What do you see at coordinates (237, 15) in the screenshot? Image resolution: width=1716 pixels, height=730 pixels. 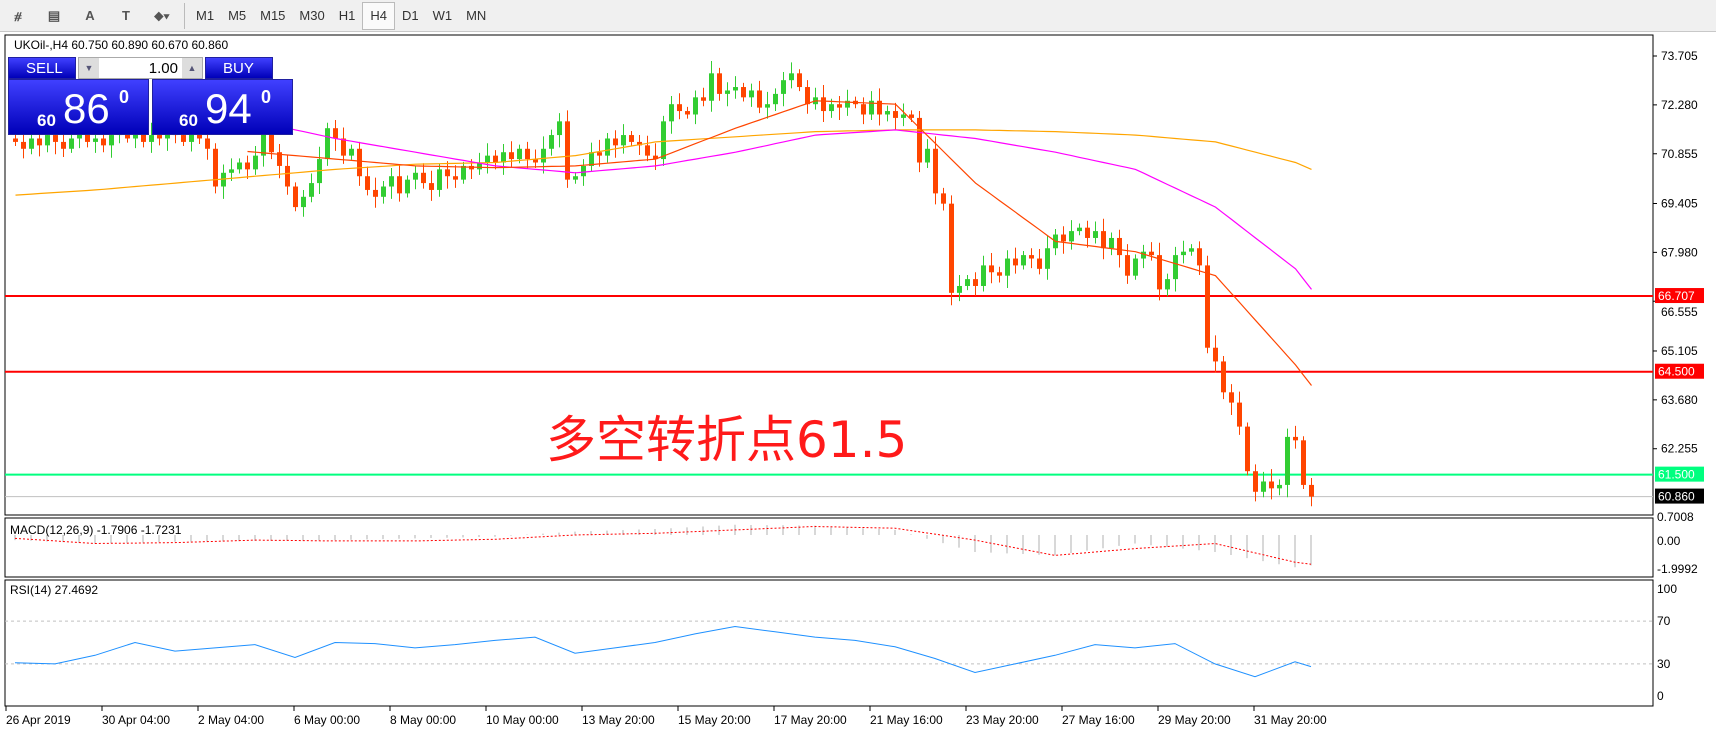 I see `timeframe-m5: M5` at bounding box center [237, 15].